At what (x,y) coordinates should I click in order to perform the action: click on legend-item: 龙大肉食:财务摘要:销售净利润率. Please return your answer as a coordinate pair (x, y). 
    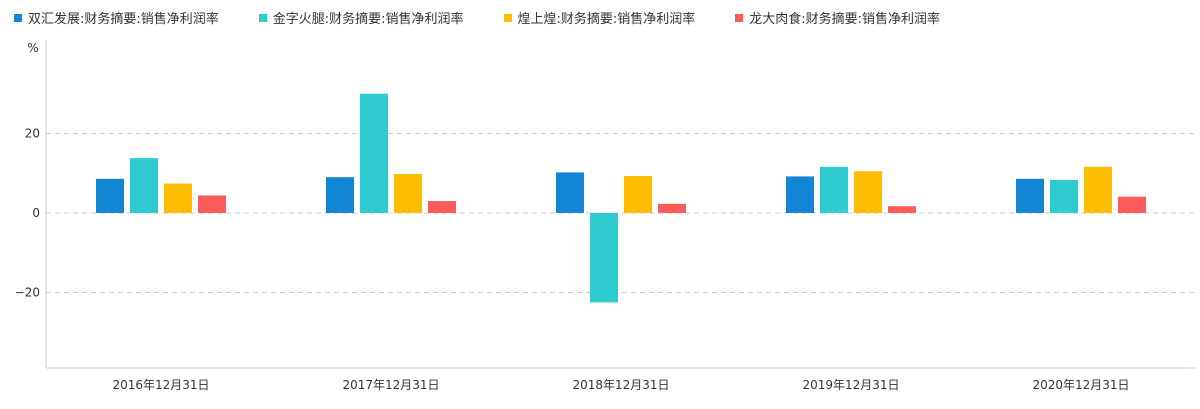
    Looking at the image, I should click on (837, 17).